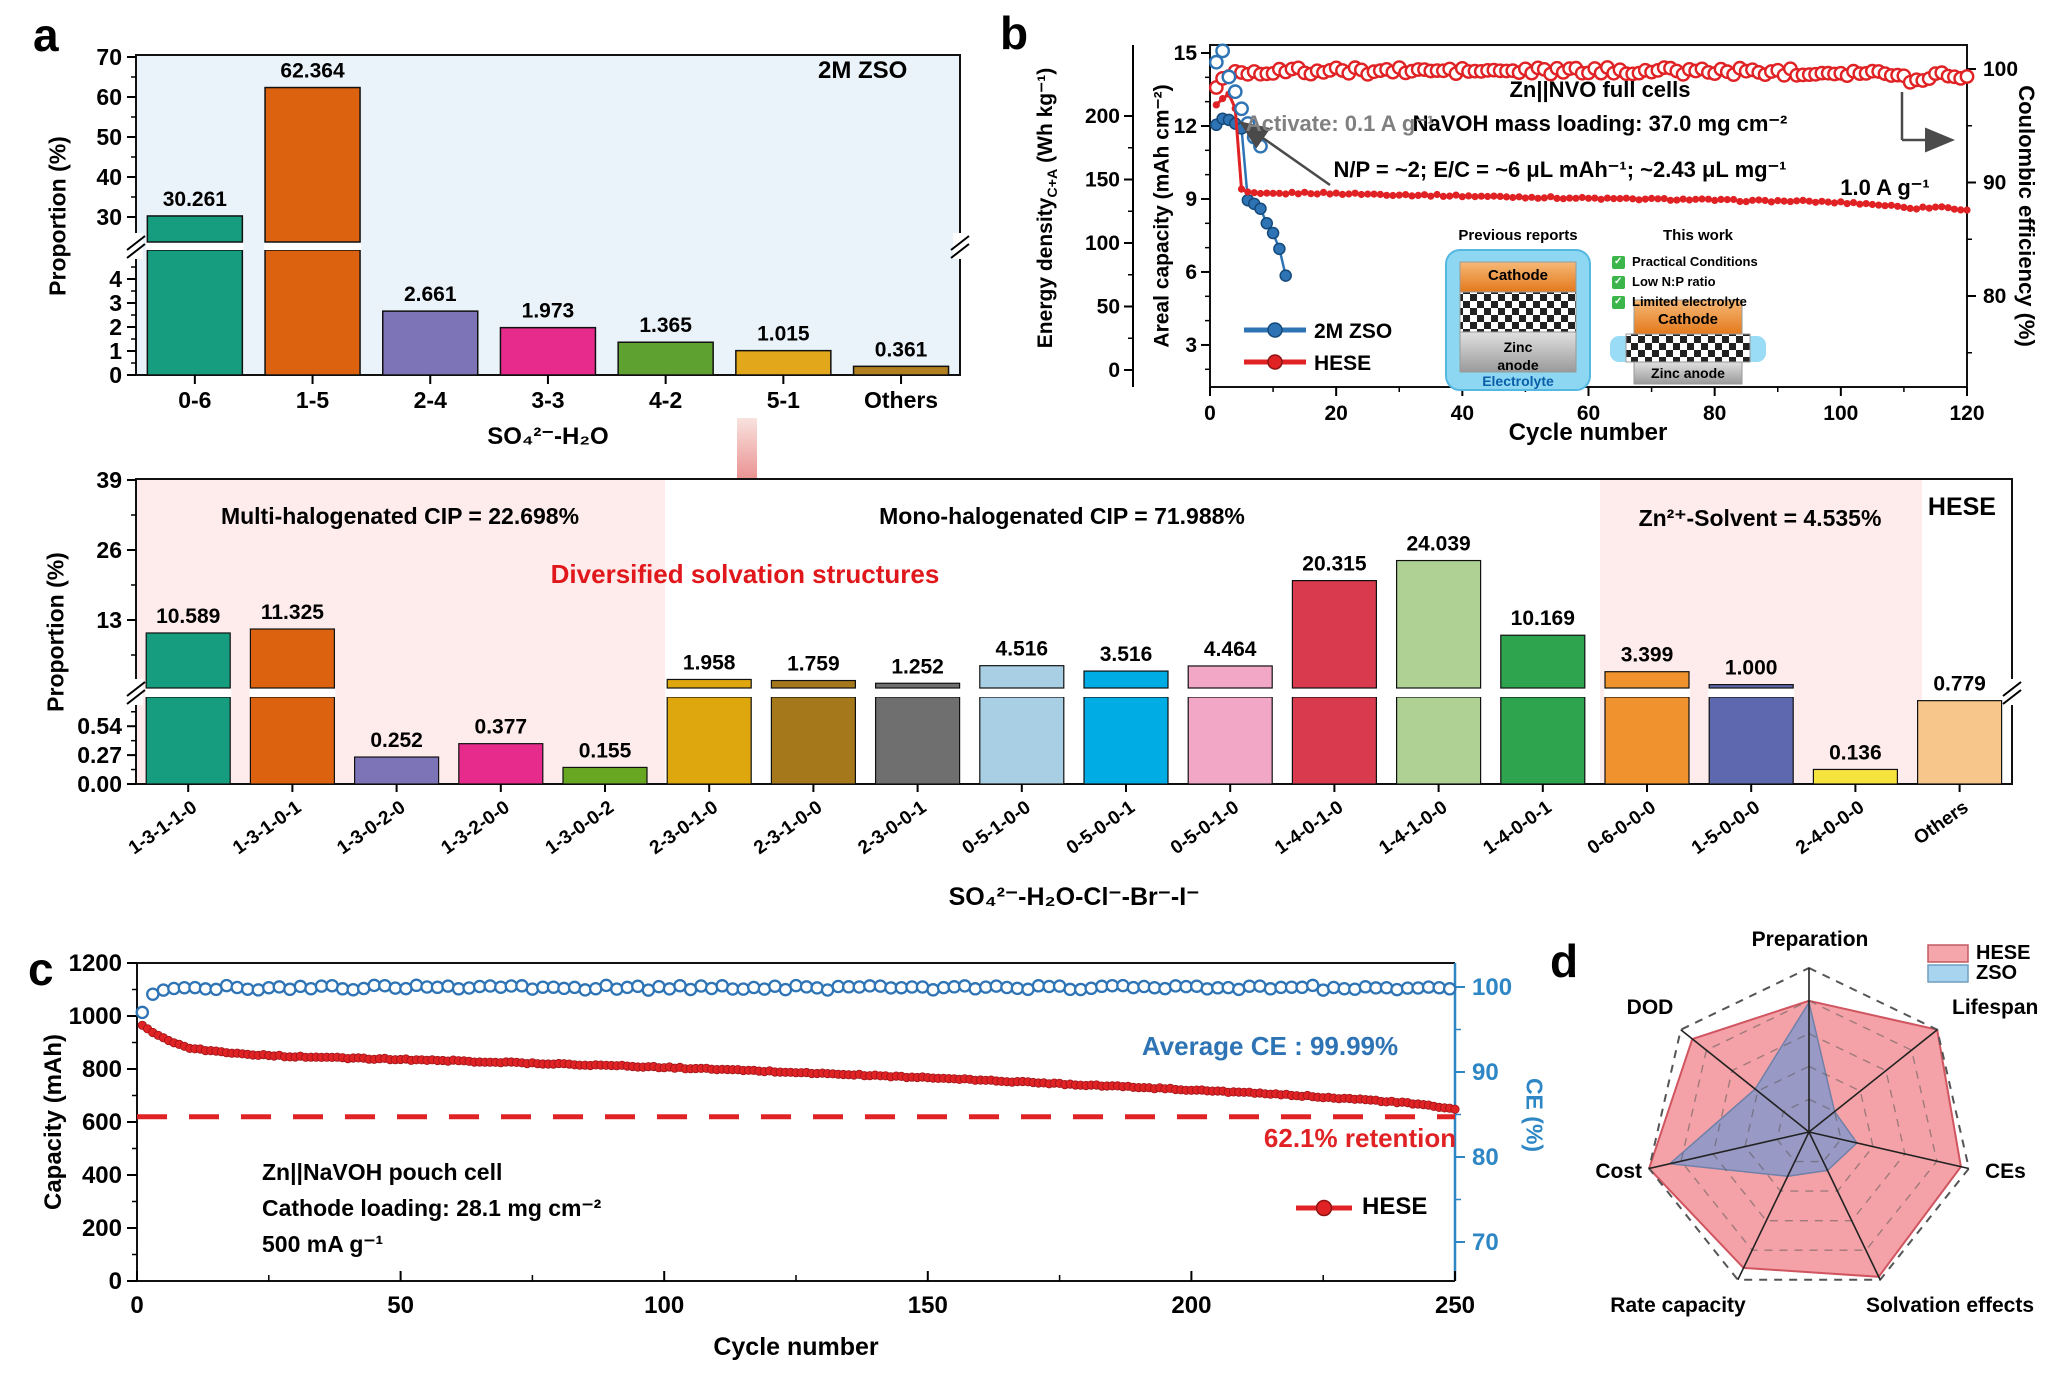  What do you see at coordinates (901, 400) in the screenshot?
I see `category-label: Others` at bounding box center [901, 400].